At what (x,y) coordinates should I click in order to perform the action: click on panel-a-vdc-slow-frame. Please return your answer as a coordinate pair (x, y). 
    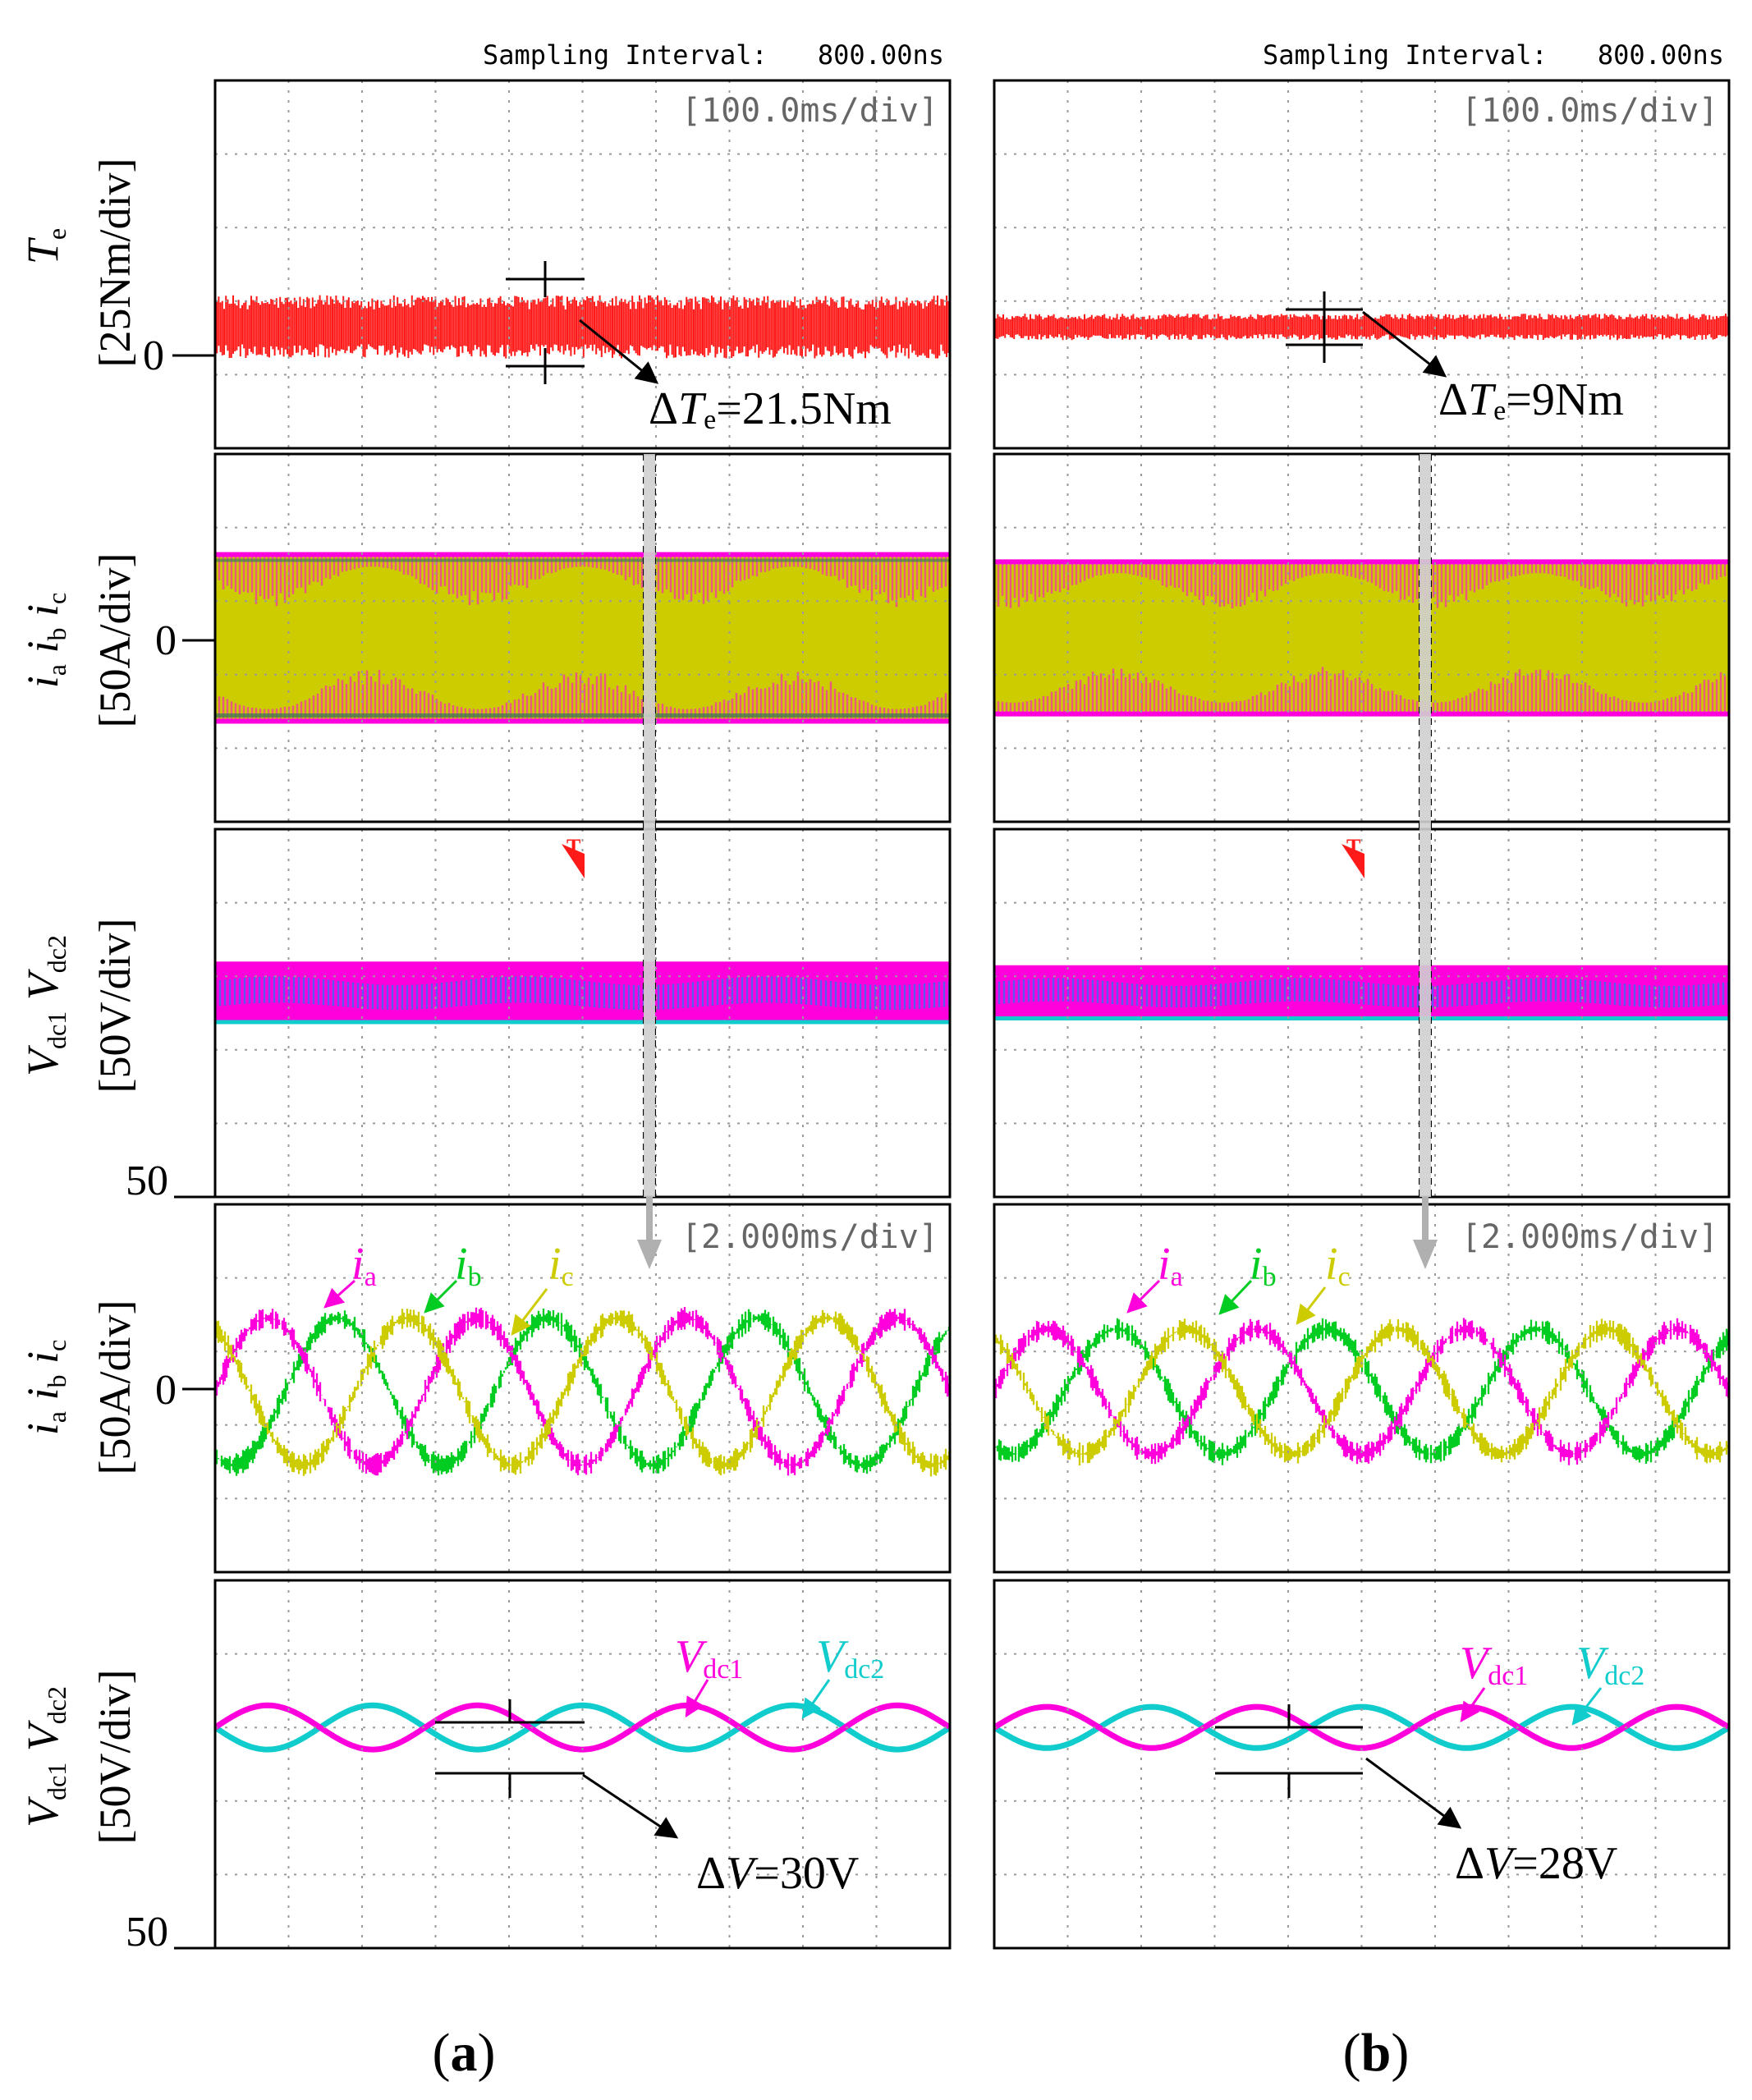
    Looking at the image, I should click on (582, 1014).